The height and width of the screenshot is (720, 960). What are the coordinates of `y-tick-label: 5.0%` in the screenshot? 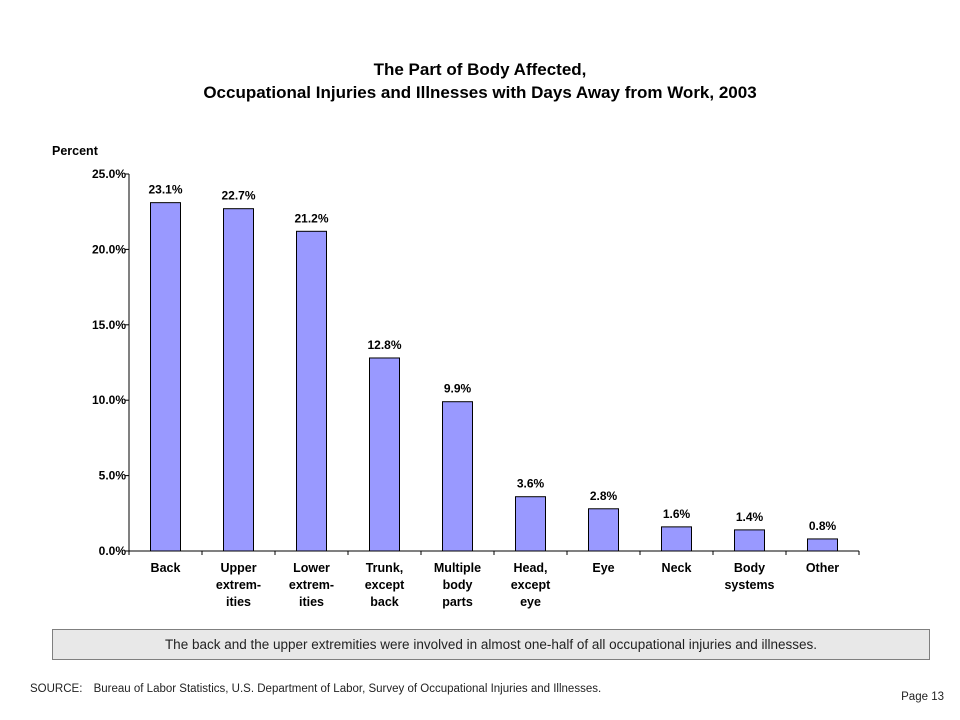 It's located at (113, 476).